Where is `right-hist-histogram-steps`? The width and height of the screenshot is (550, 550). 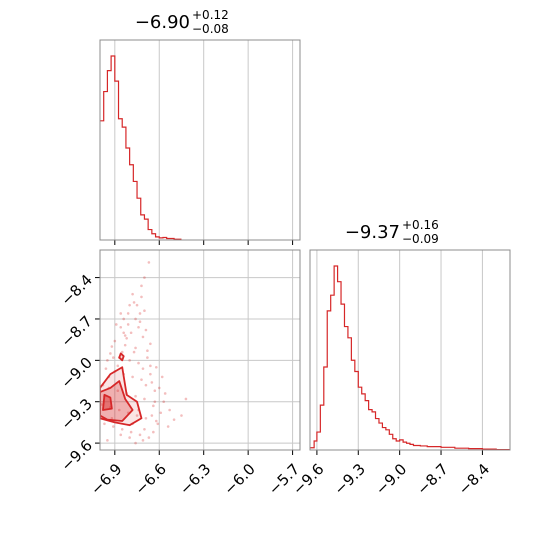 right-hist-histogram-steps is located at coordinates (410, 358).